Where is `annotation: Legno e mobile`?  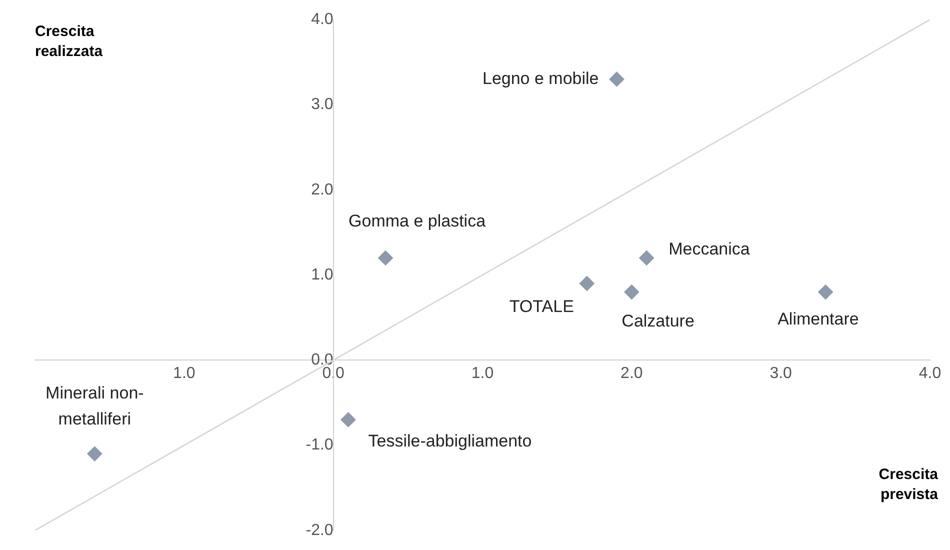 annotation: Legno e mobile is located at coordinates (540, 78).